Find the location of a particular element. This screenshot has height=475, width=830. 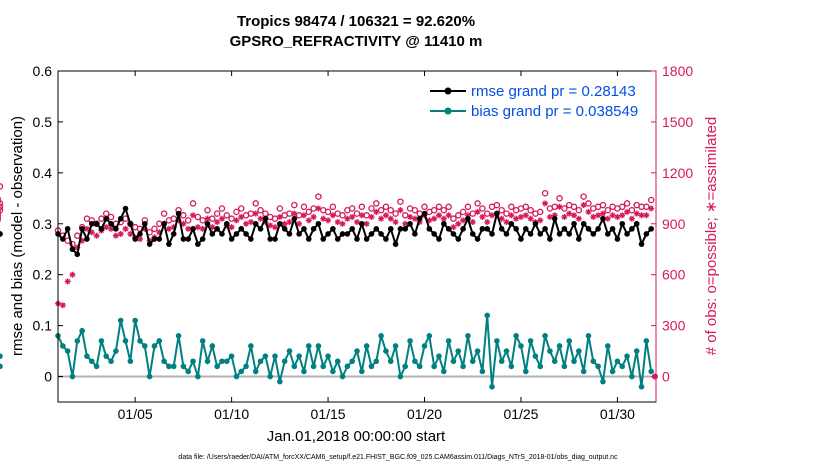

y-tick-label-left: 0.3 is located at coordinates (43, 224).